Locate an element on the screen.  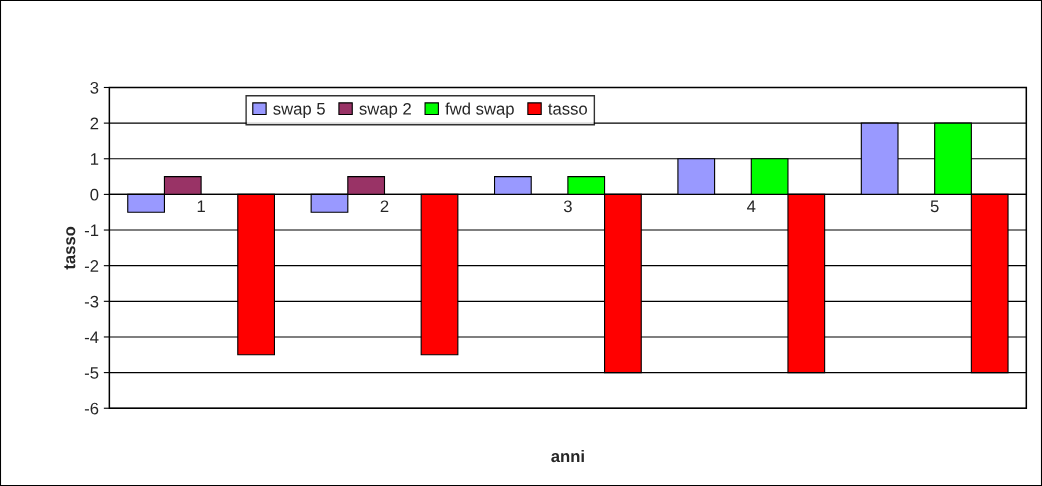
x-tick-label: 2 is located at coordinates (384, 206).